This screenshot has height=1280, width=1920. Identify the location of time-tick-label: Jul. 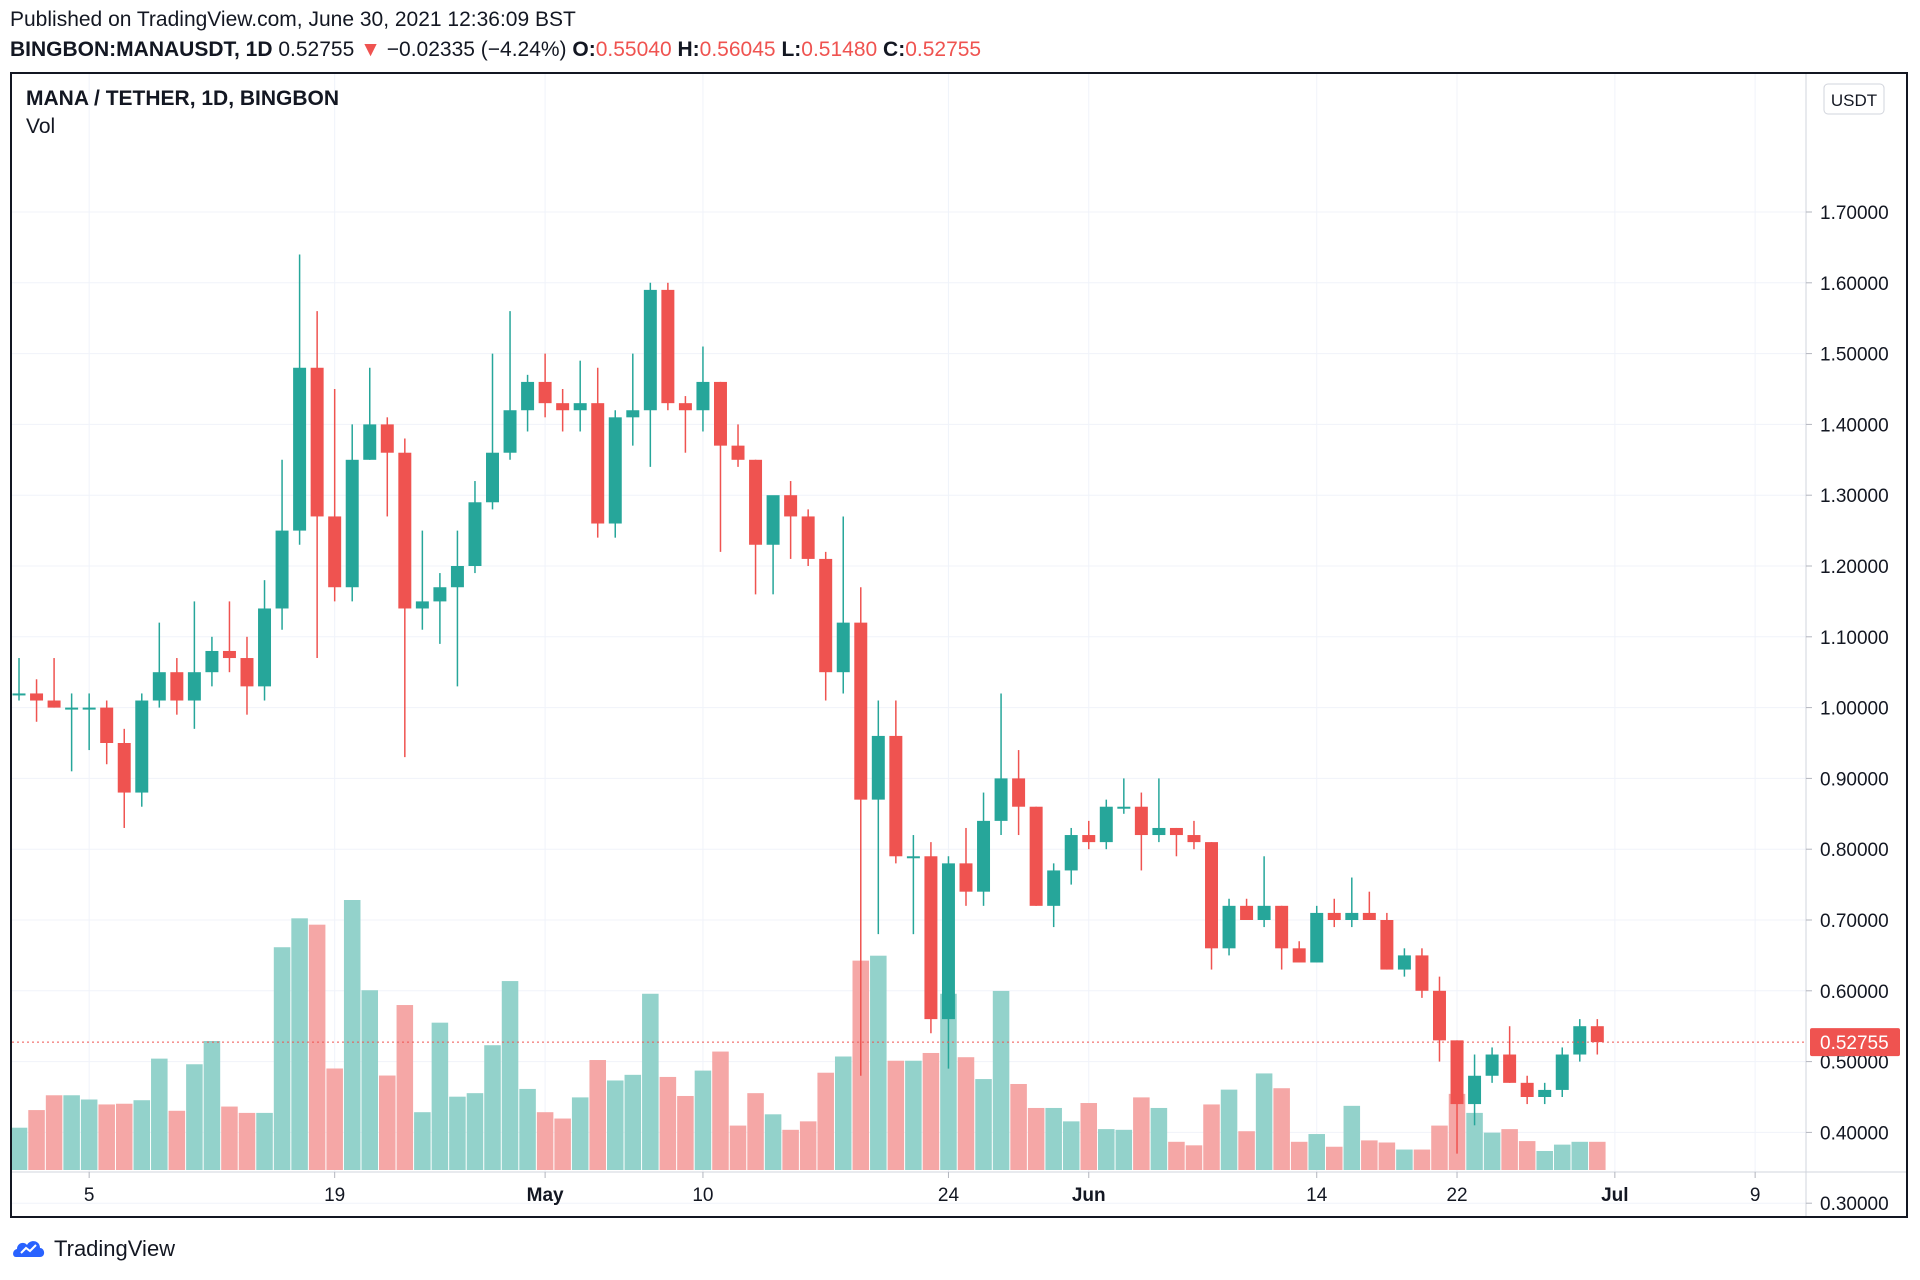
(1614, 1195).